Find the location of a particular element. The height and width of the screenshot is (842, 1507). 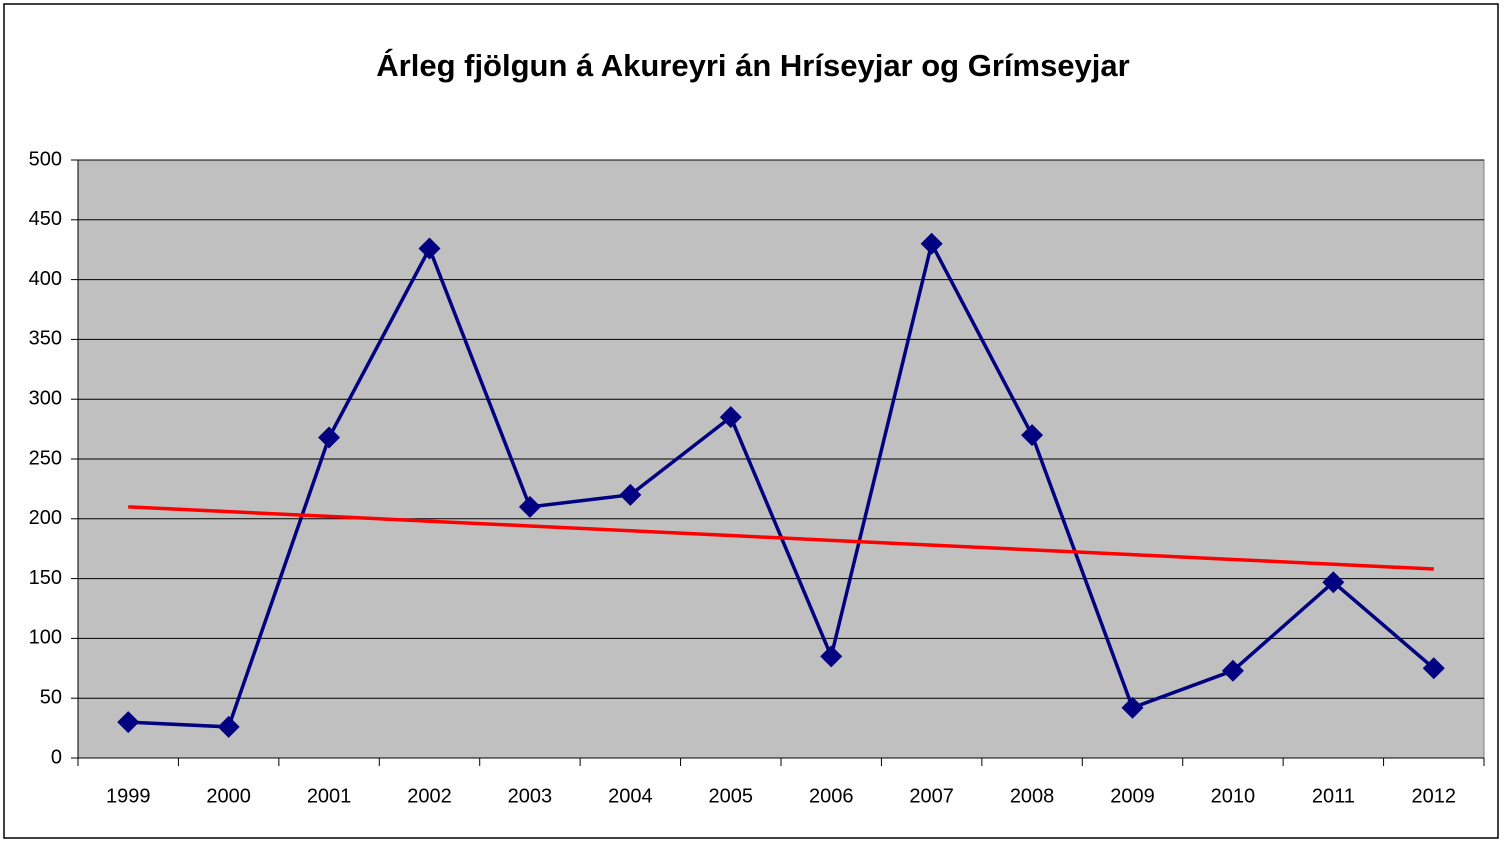

x-tick-label: 2002 is located at coordinates (429, 796).